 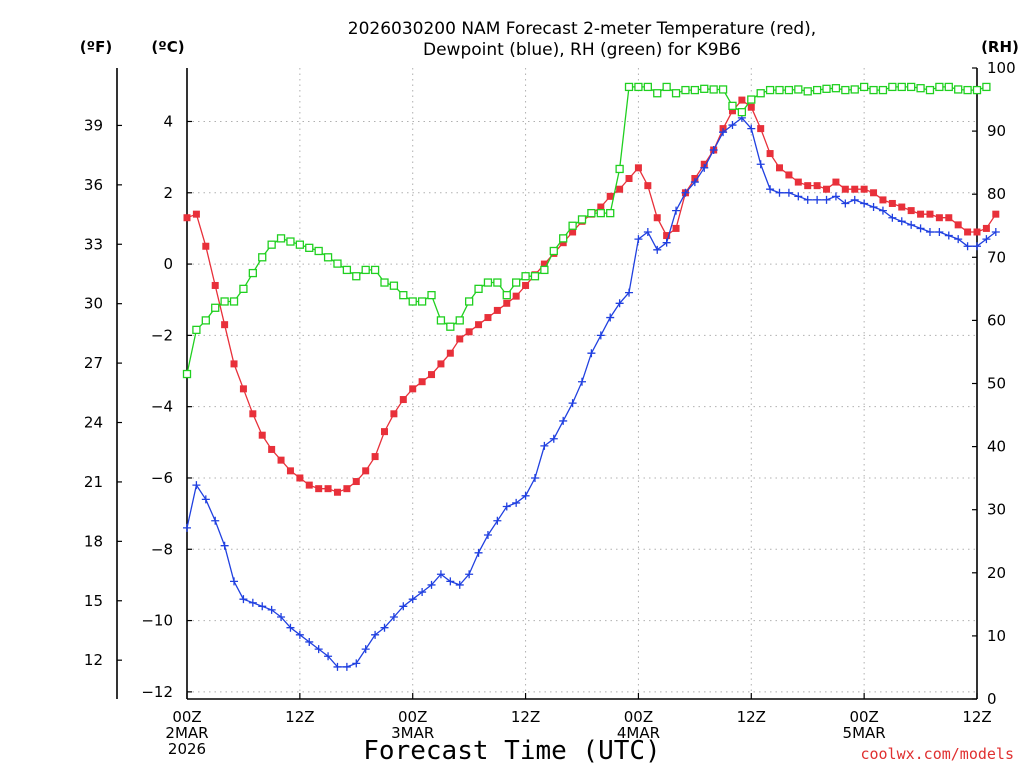 What do you see at coordinates (638, 717) in the screenshot?
I see `x-tick-label-4-0: 00Z` at bounding box center [638, 717].